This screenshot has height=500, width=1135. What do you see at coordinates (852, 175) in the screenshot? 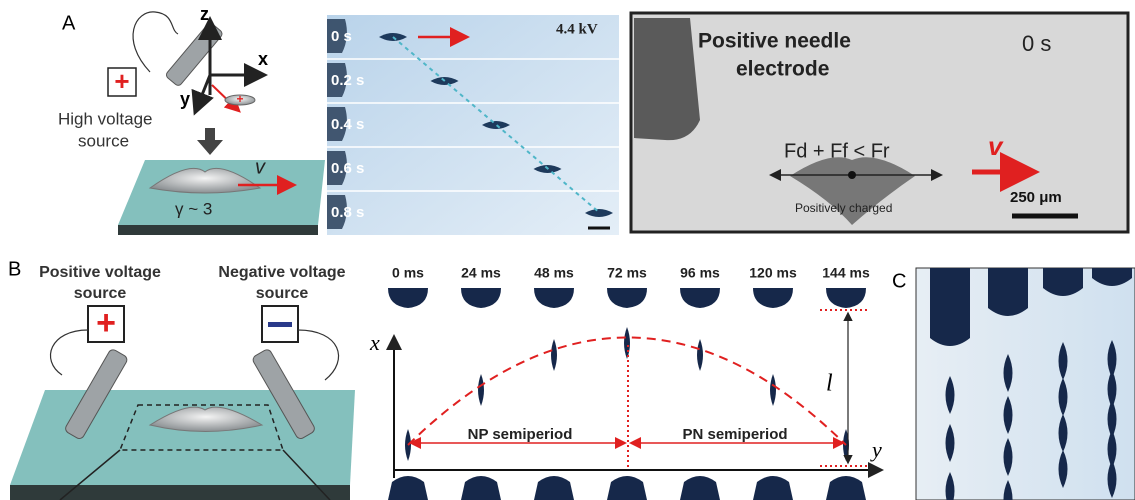
I see `center-point` at bounding box center [852, 175].